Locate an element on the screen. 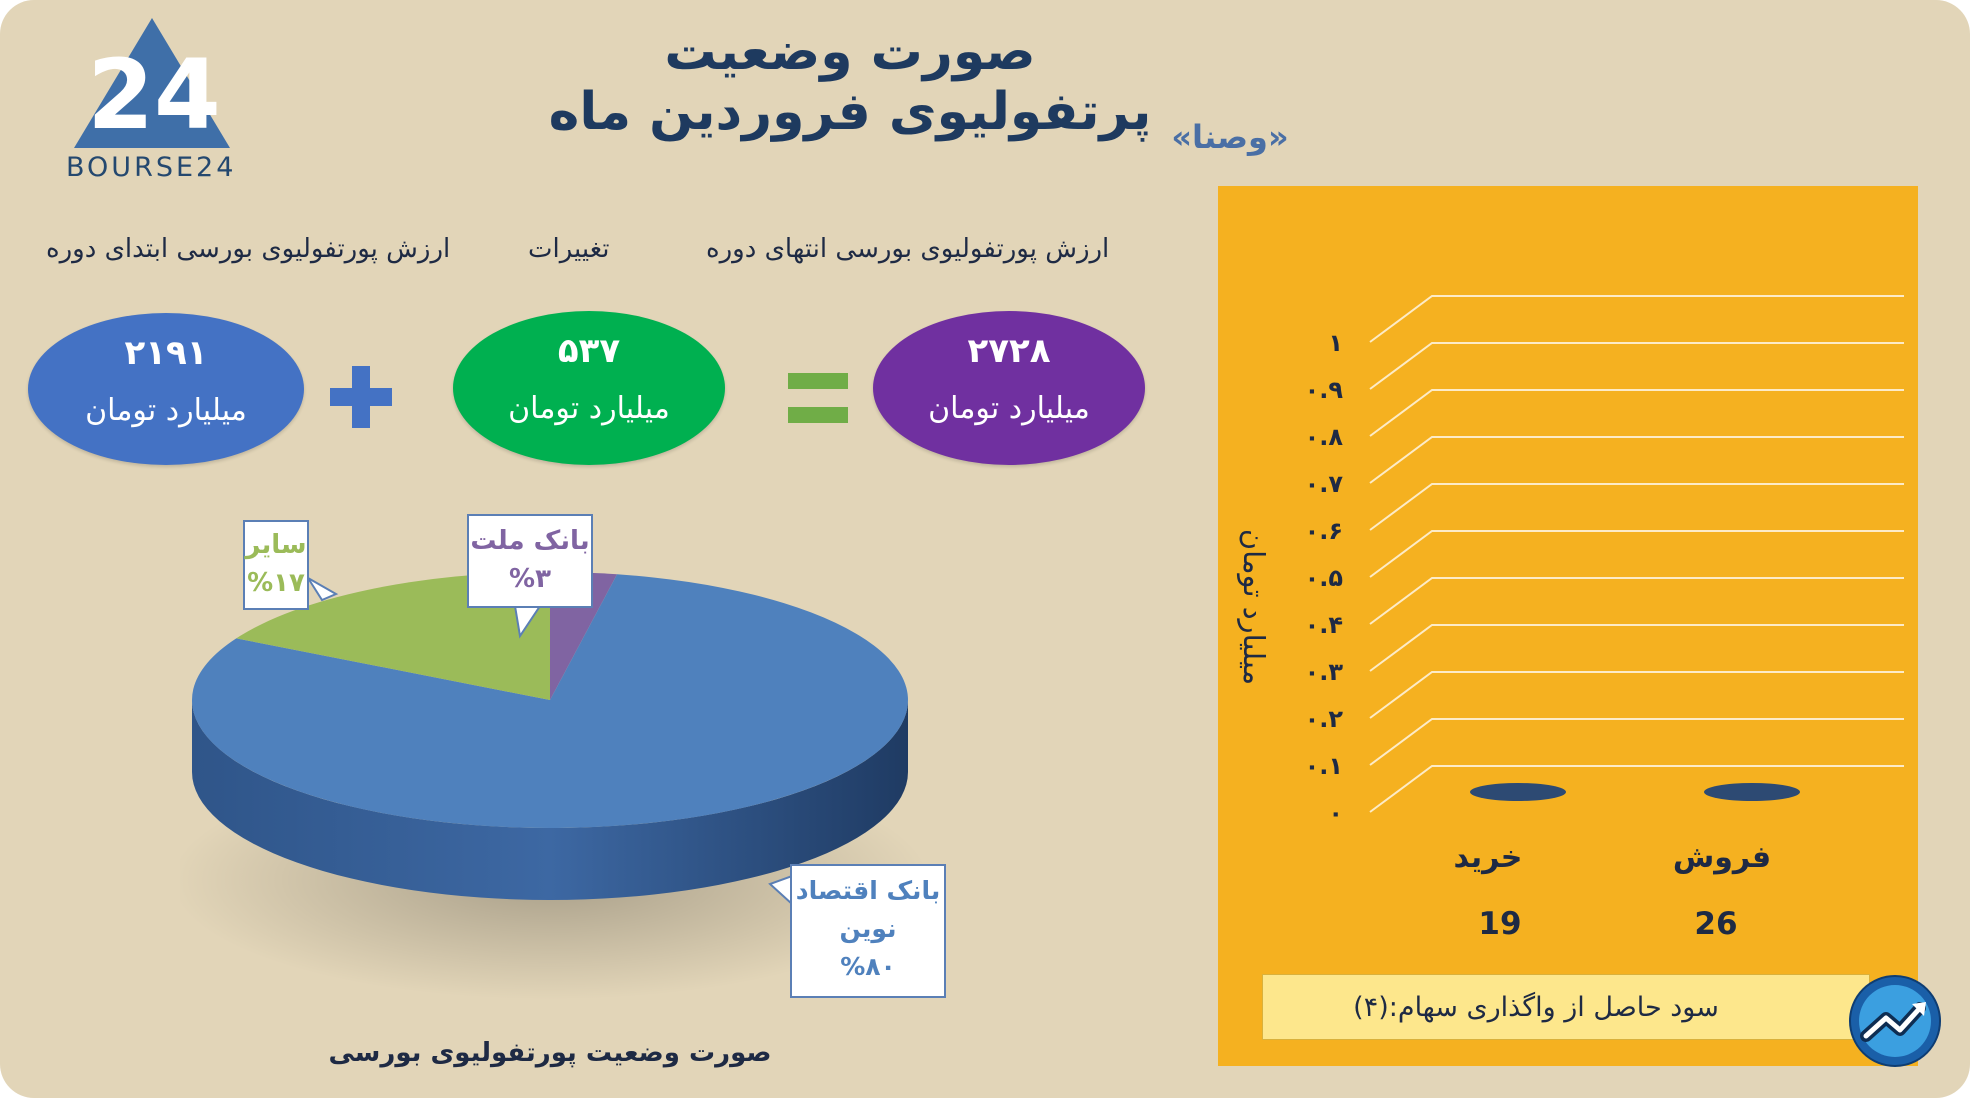  change-value-oval: ۵۳۷ میلیارد تومان is located at coordinates (589, 388).